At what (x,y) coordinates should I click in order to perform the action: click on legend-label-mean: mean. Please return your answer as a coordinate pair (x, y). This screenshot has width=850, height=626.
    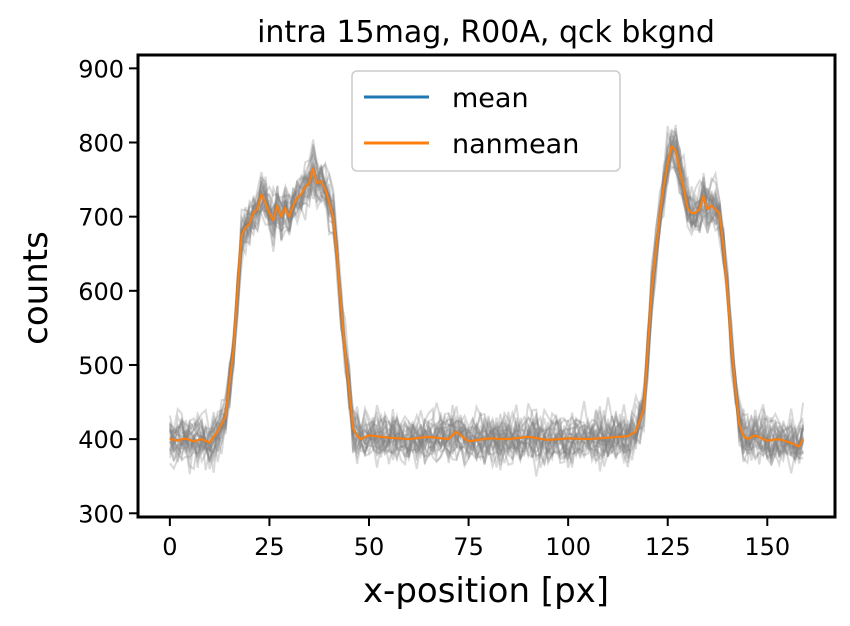
    Looking at the image, I should click on (490, 98).